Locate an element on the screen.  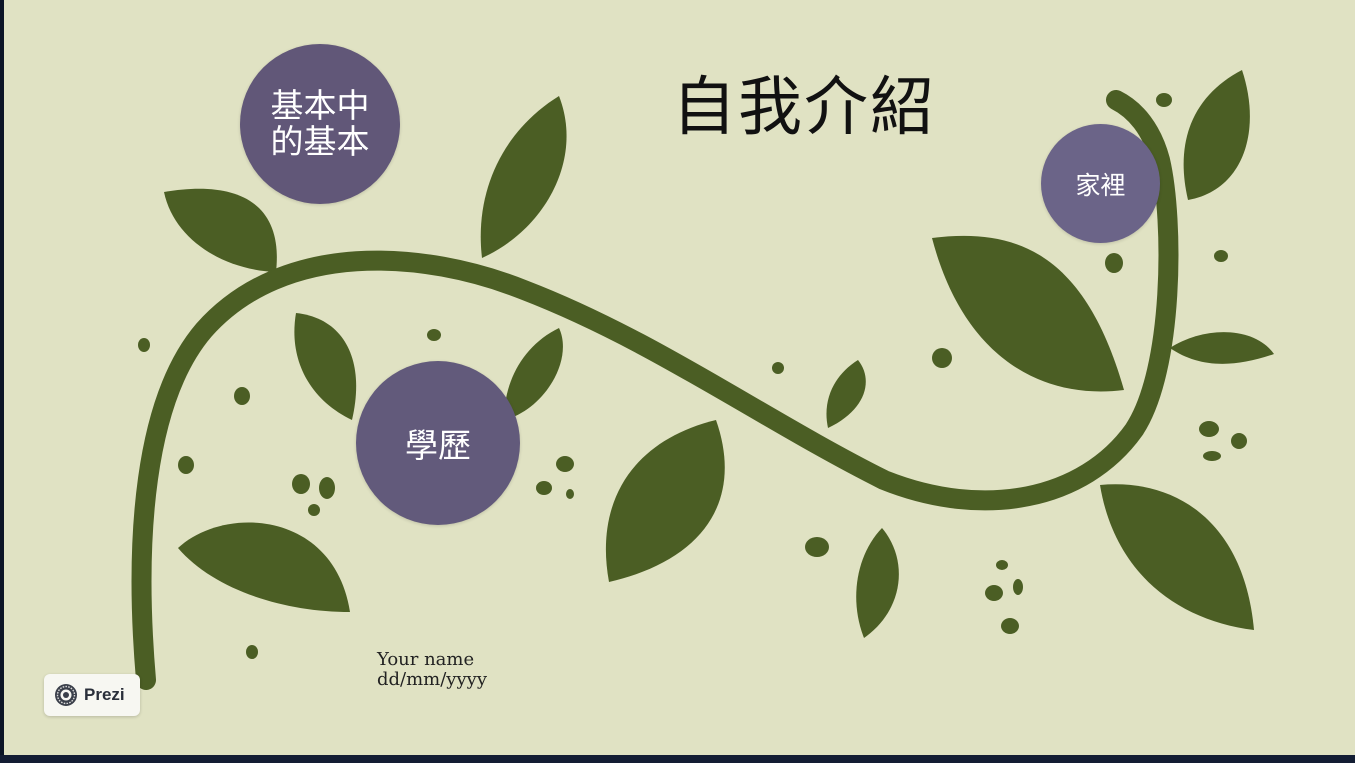
topic-education-label: 學歷 is located at coordinates (438, 445).